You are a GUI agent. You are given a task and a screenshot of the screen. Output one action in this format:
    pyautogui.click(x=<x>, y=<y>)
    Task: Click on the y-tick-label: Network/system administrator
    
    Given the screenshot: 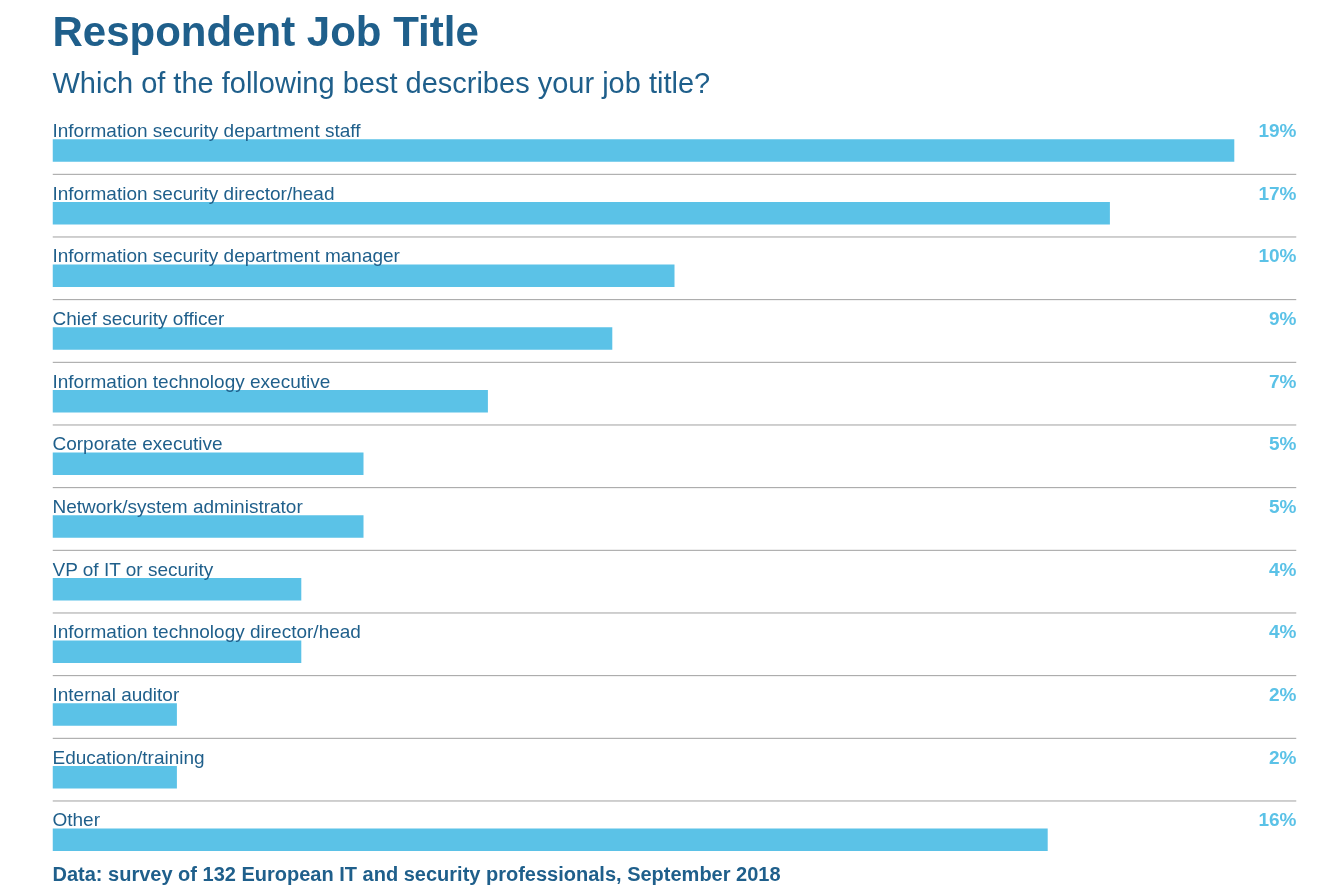 What is the action you would take?
    pyautogui.click(x=178, y=506)
    